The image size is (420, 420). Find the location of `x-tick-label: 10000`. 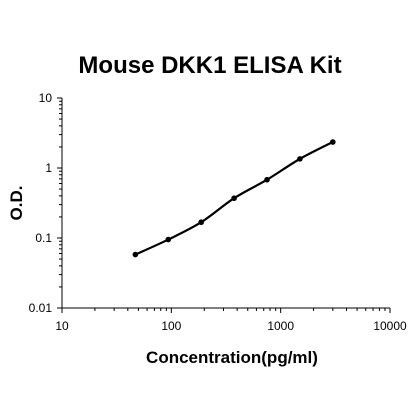

x-tick-label: 10000 is located at coordinates (390, 326).